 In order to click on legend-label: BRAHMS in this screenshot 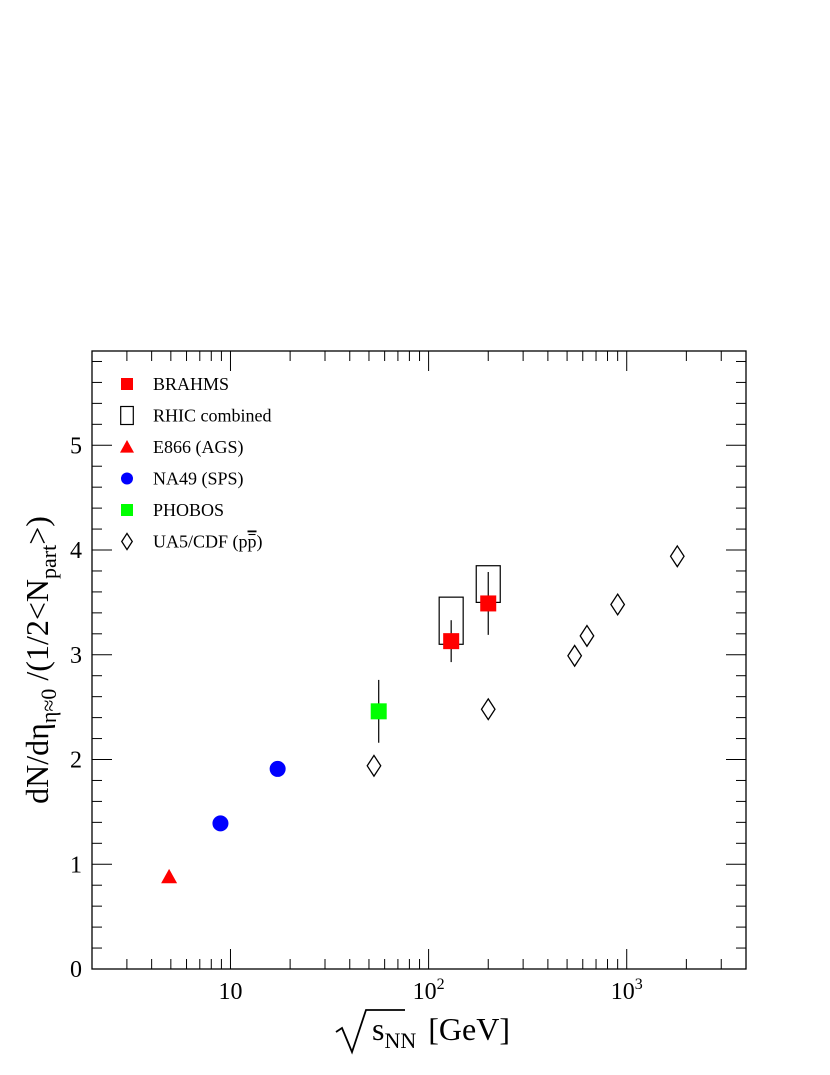, I will do `click(191, 384)`.